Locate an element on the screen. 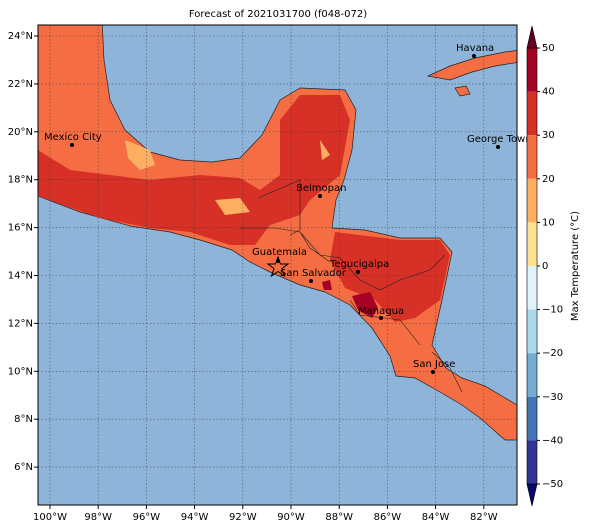 Image resolution: width=592 pixels, height=529 pixels. title: Forecast of 2021031700 (f048-072) is located at coordinates (278, 14).